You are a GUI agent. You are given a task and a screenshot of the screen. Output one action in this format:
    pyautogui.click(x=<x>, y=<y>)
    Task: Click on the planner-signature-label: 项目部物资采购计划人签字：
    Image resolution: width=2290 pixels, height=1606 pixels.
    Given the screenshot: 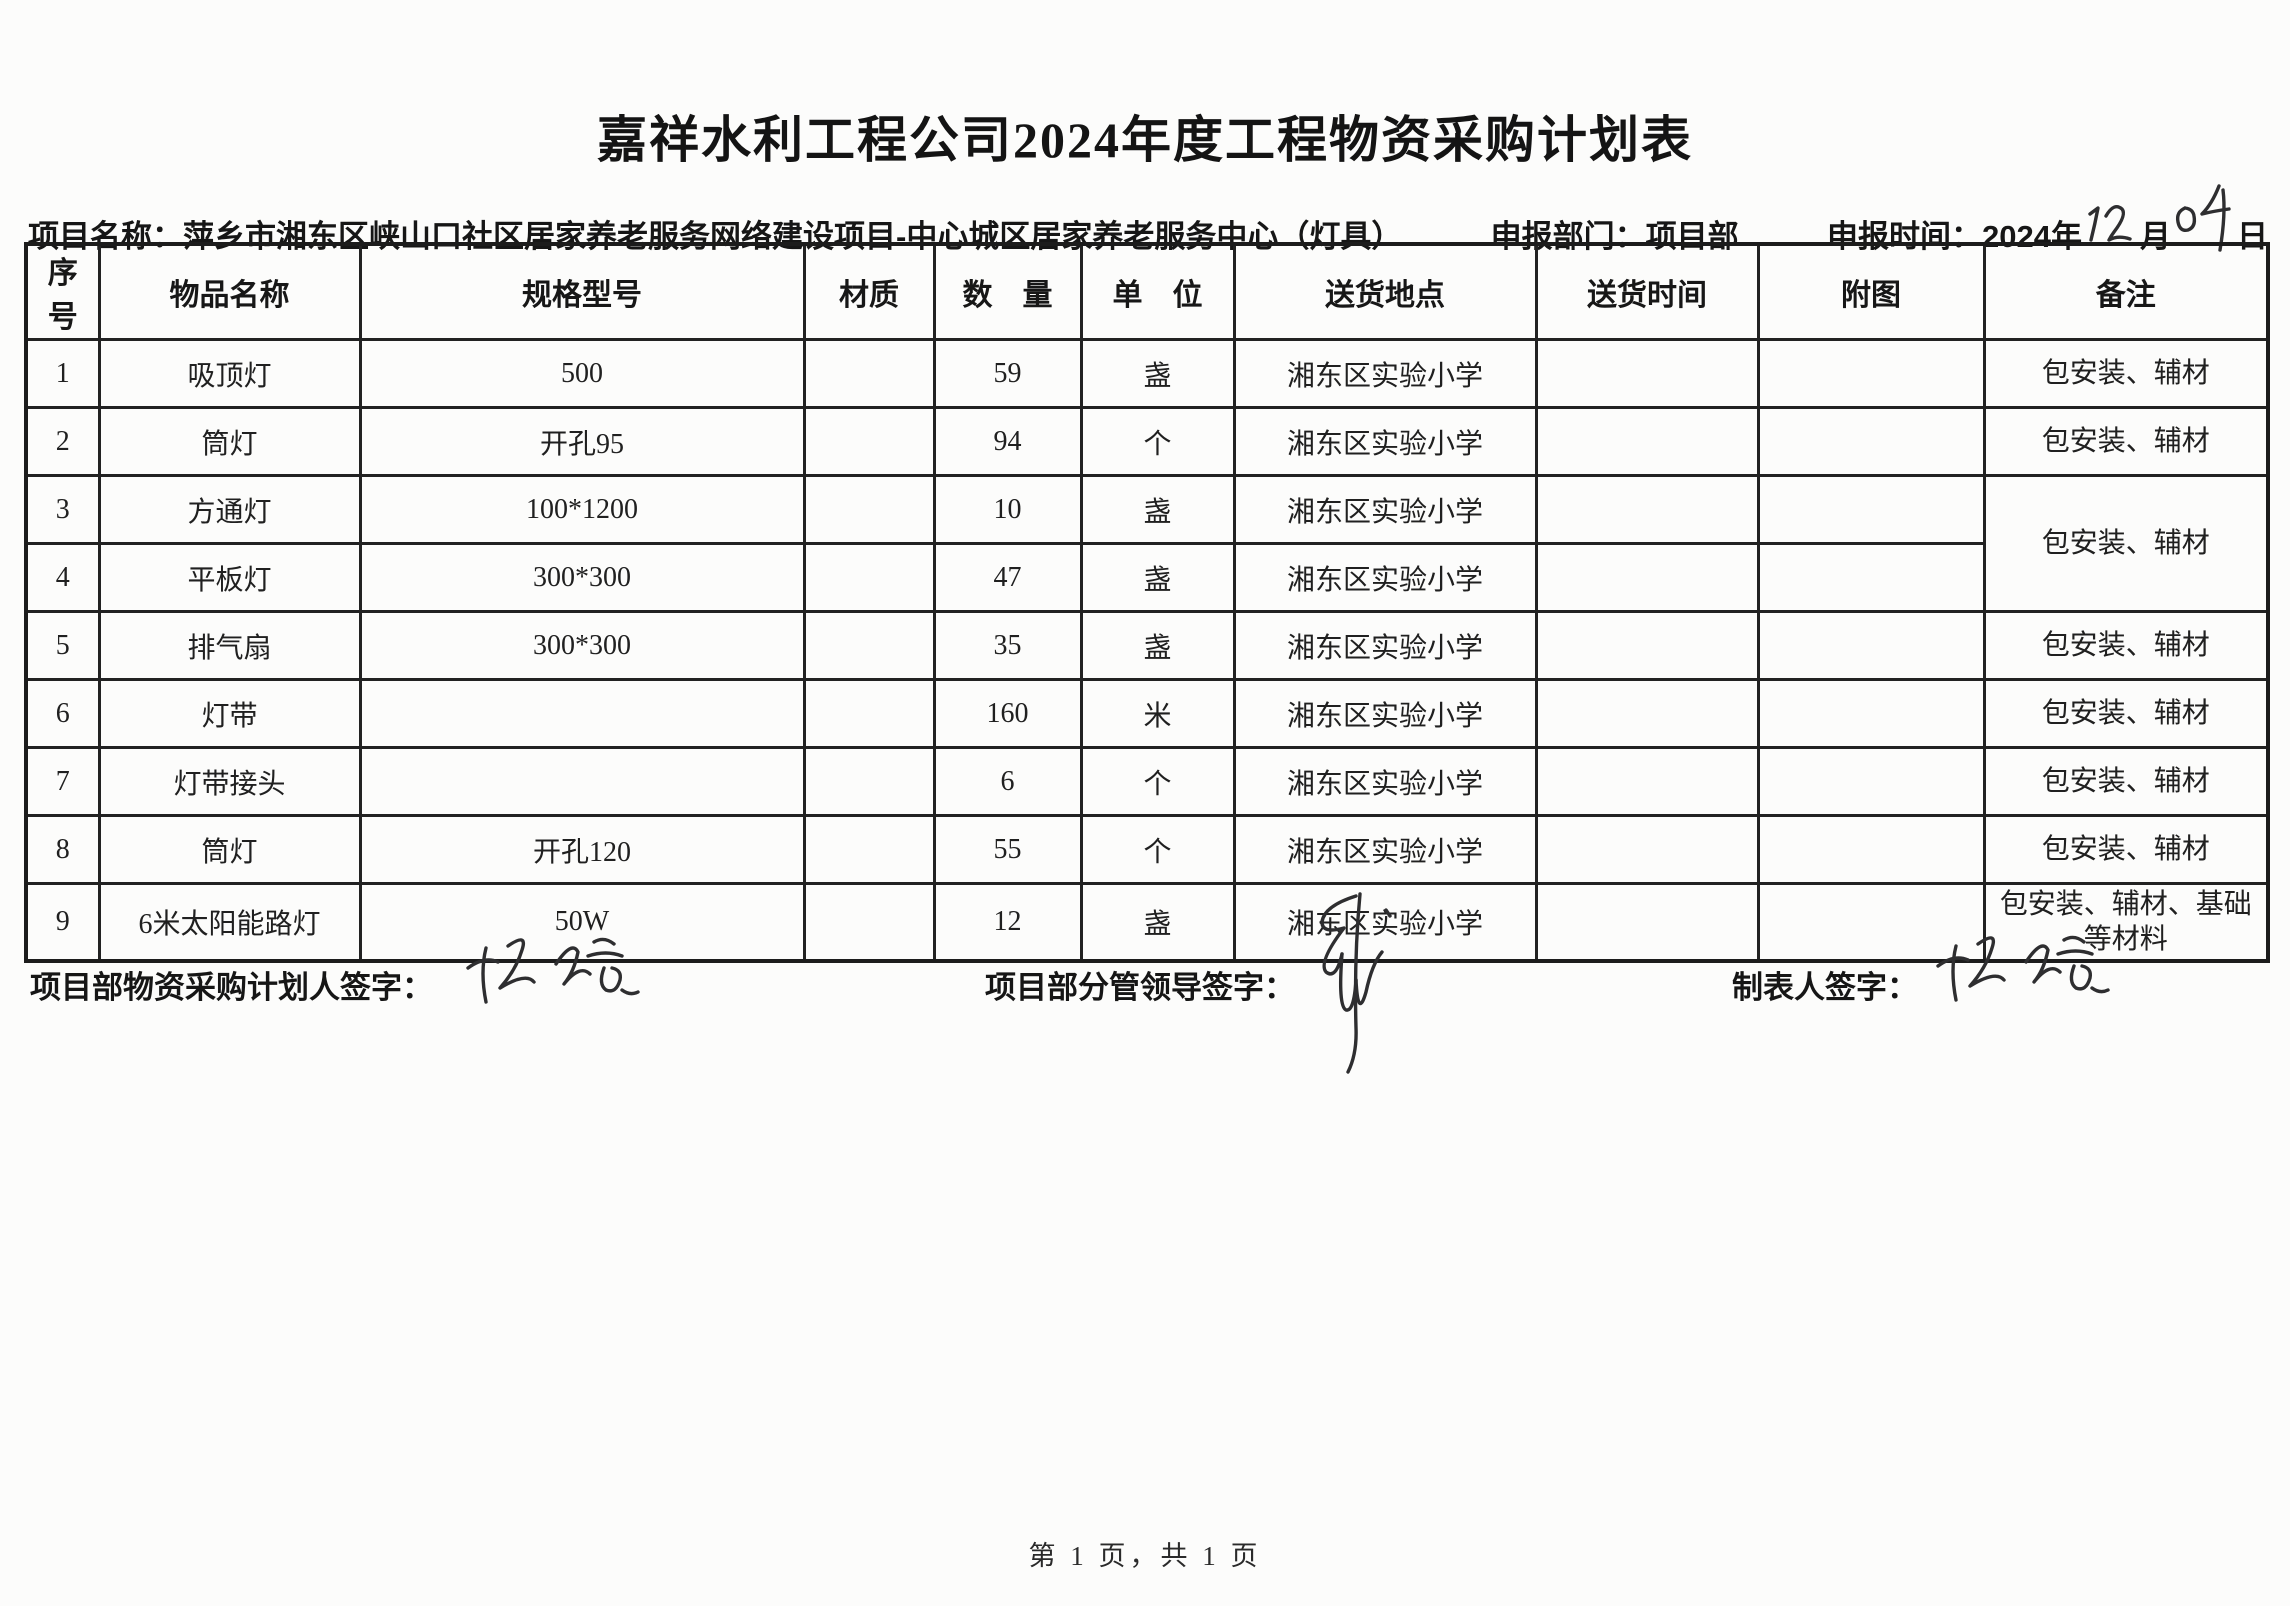 What is the action you would take?
    pyautogui.click(x=231, y=987)
    